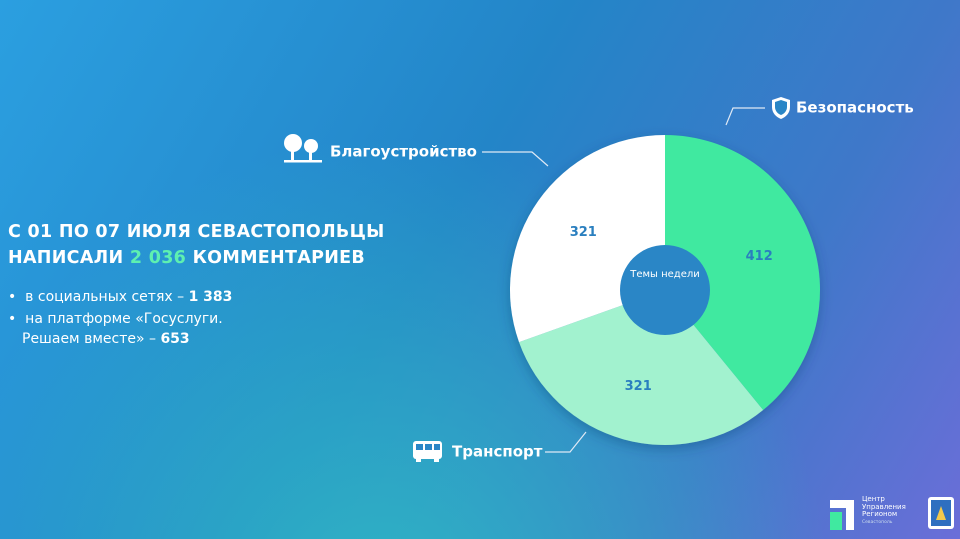  Describe the element at coordinates (855, 108) in the screenshot. I see `category-label: Безопасность` at that location.